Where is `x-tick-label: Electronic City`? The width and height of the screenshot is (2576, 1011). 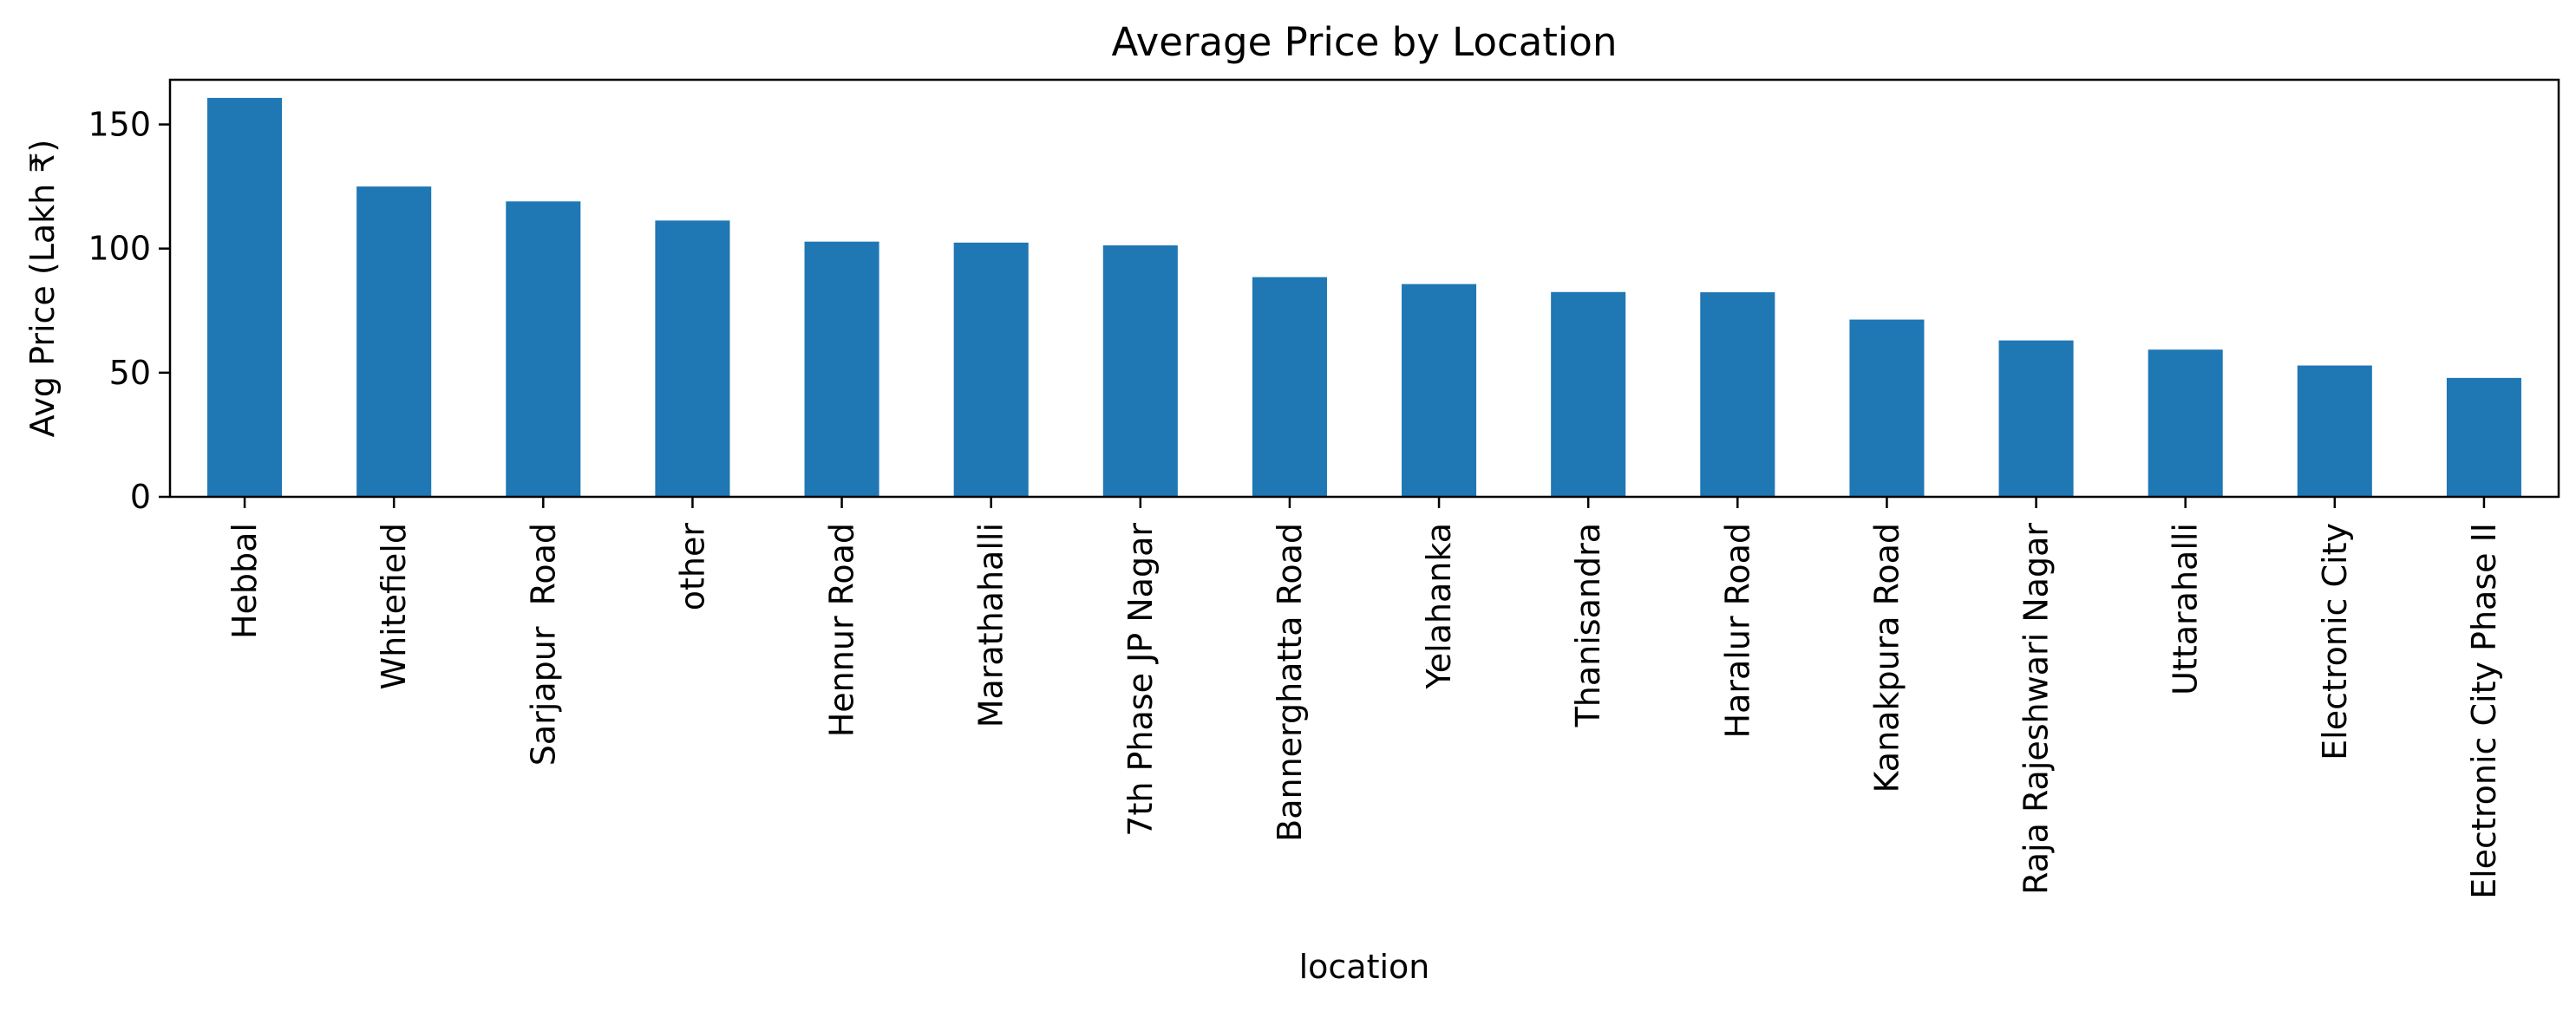 x-tick-label: Electronic City is located at coordinates (2335, 641).